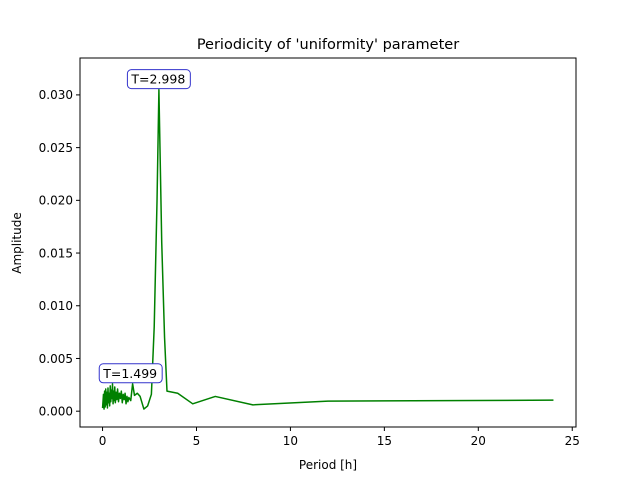 The width and height of the screenshot is (640, 484). Describe the element at coordinates (56, 306) in the screenshot. I see `y-tick-label: 0.010` at that location.